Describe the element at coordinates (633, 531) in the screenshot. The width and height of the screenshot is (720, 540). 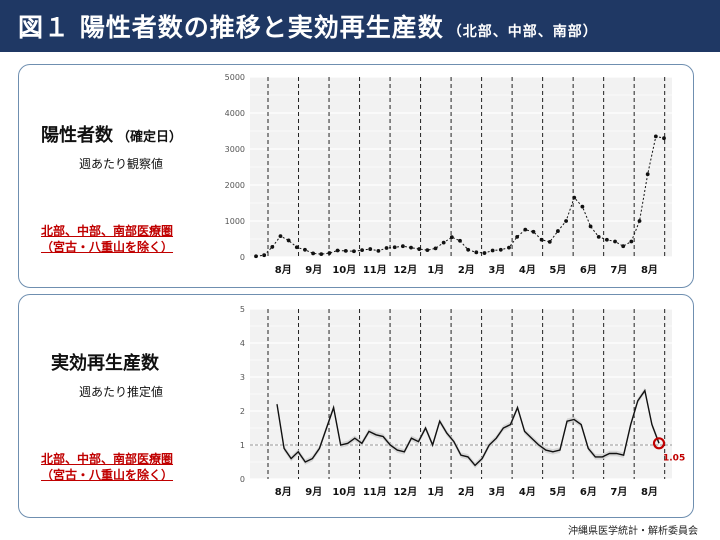
I see `footer-credit: 沖縄県医学統計・解析委員会` at that location.